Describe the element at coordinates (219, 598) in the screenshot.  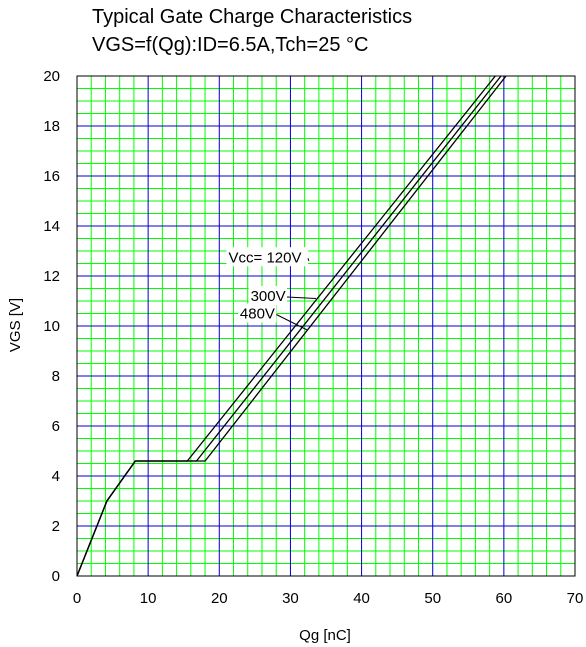
I see `x-tick-label: 20` at that location.